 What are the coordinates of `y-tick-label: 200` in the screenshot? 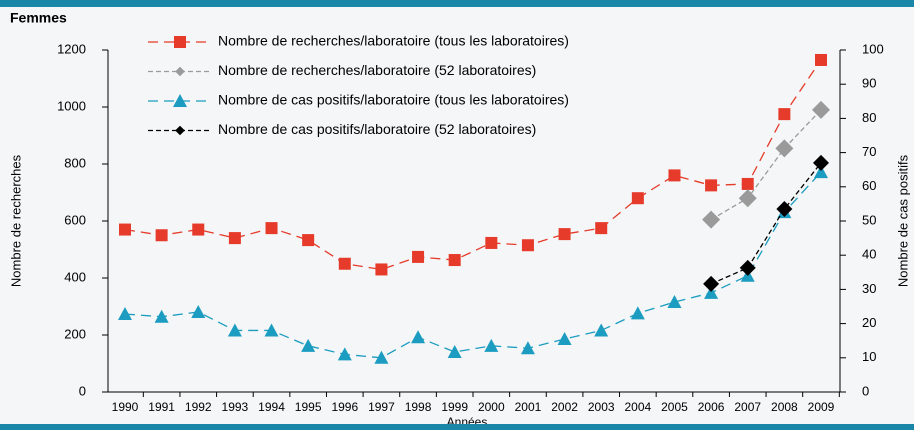 It's located at (75, 333).